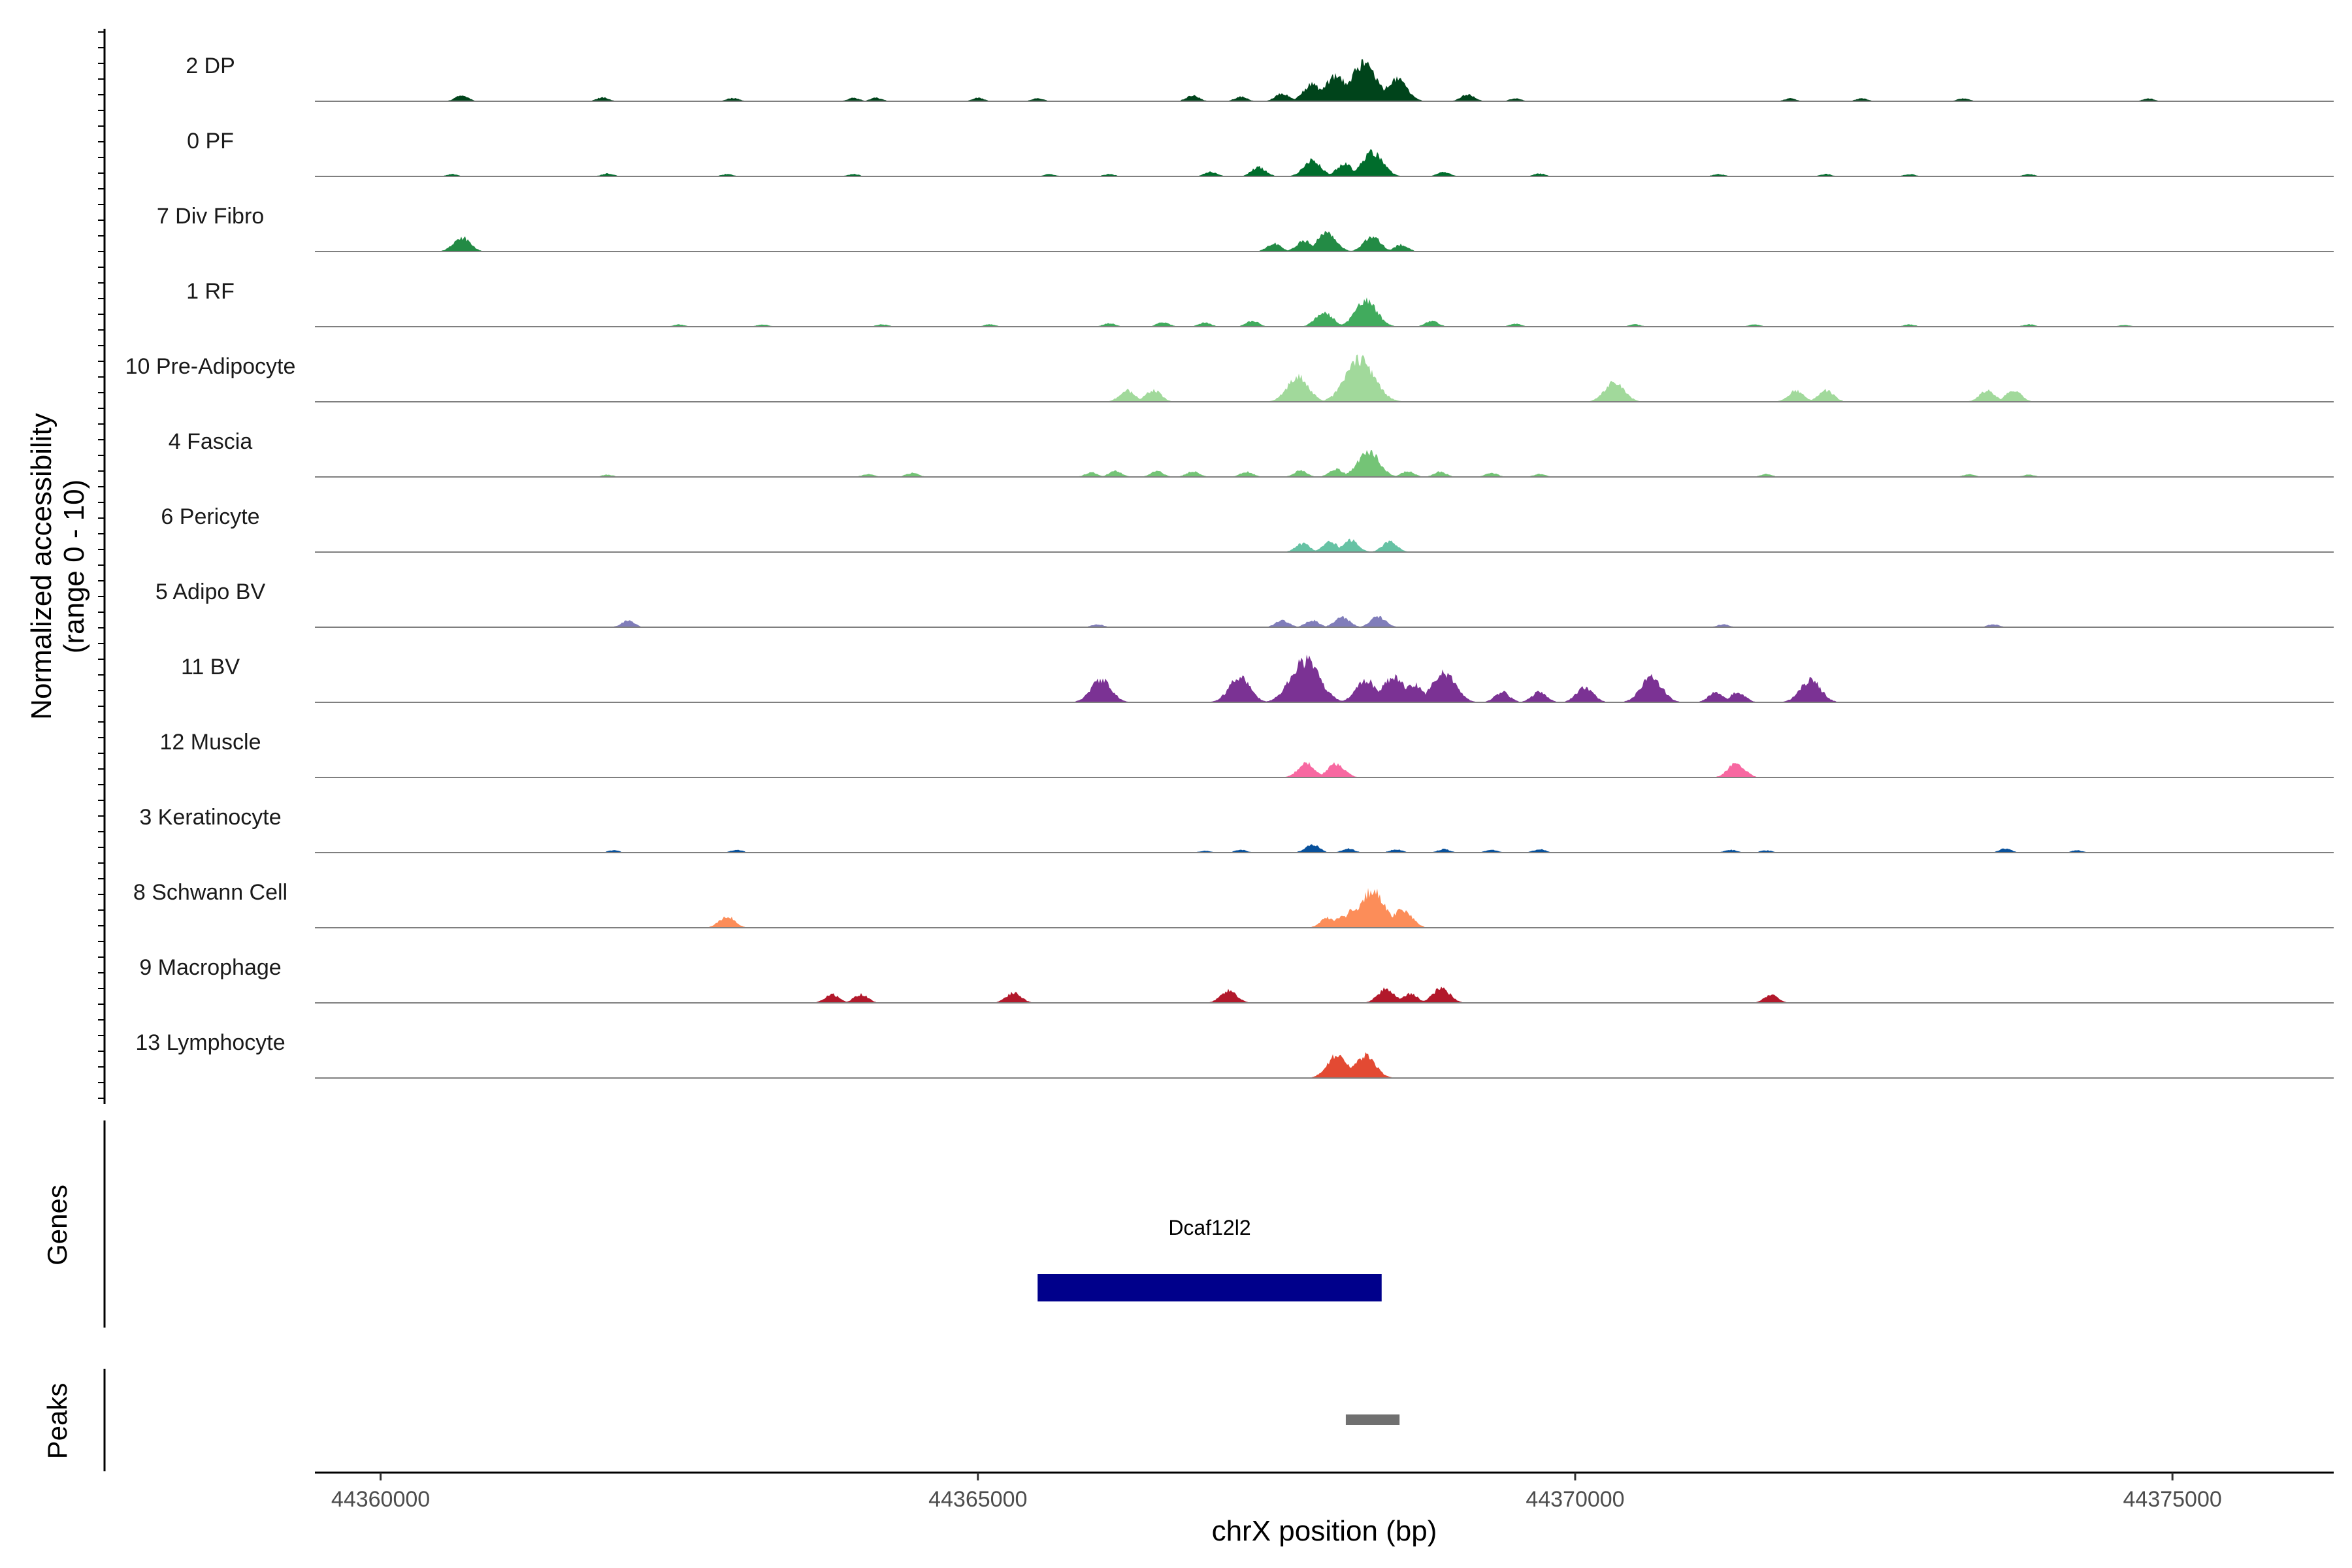 This screenshot has width=2352, height=1568. Describe the element at coordinates (1324, 1531) in the screenshot. I see `x-axis-title: chrX position (bp)` at that location.